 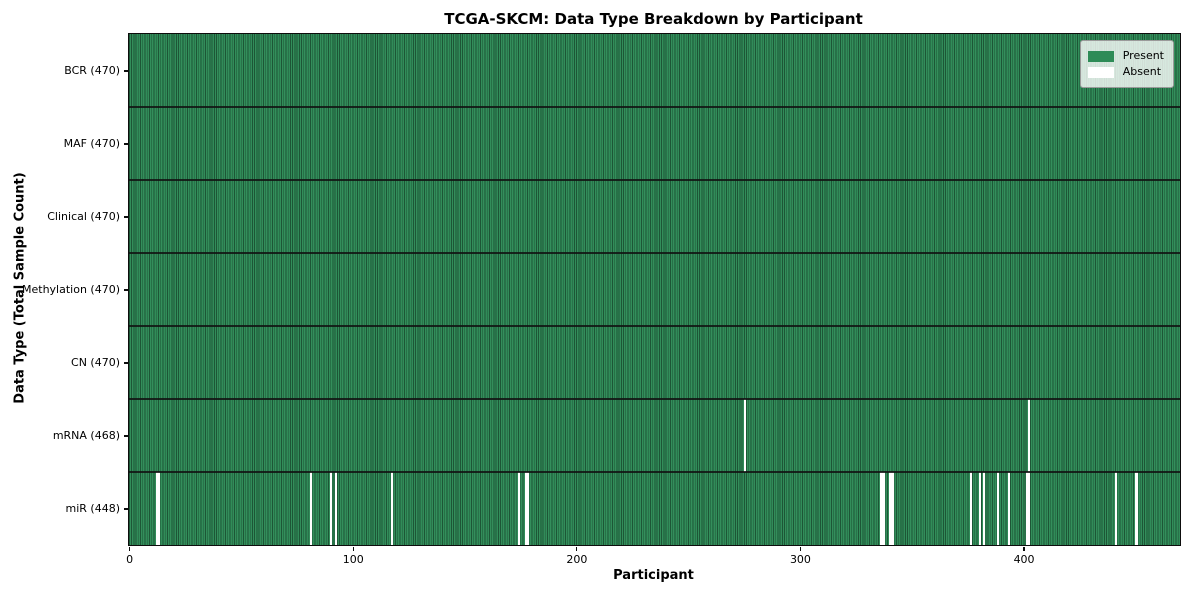 I want to click on y-tick-label-miR: miR (448), so click(x=93, y=509).